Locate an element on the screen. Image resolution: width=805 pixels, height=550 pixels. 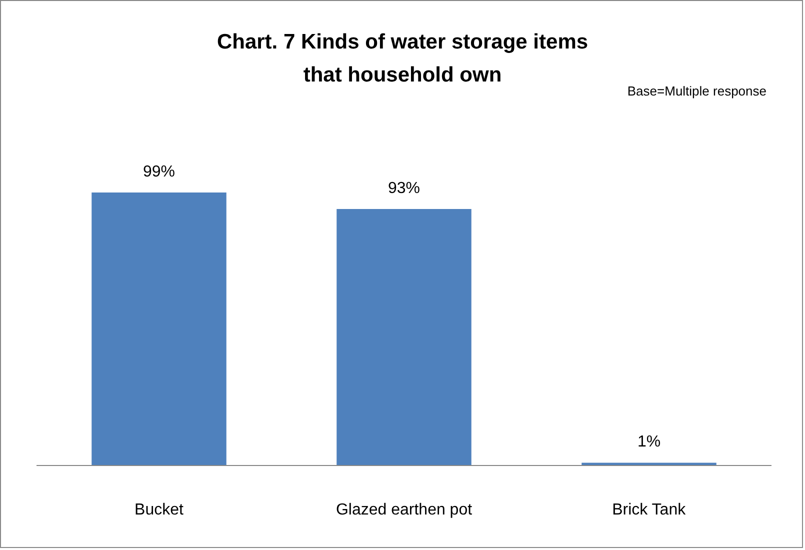
x-tick-label: Bucket is located at coordinates (159, 510).